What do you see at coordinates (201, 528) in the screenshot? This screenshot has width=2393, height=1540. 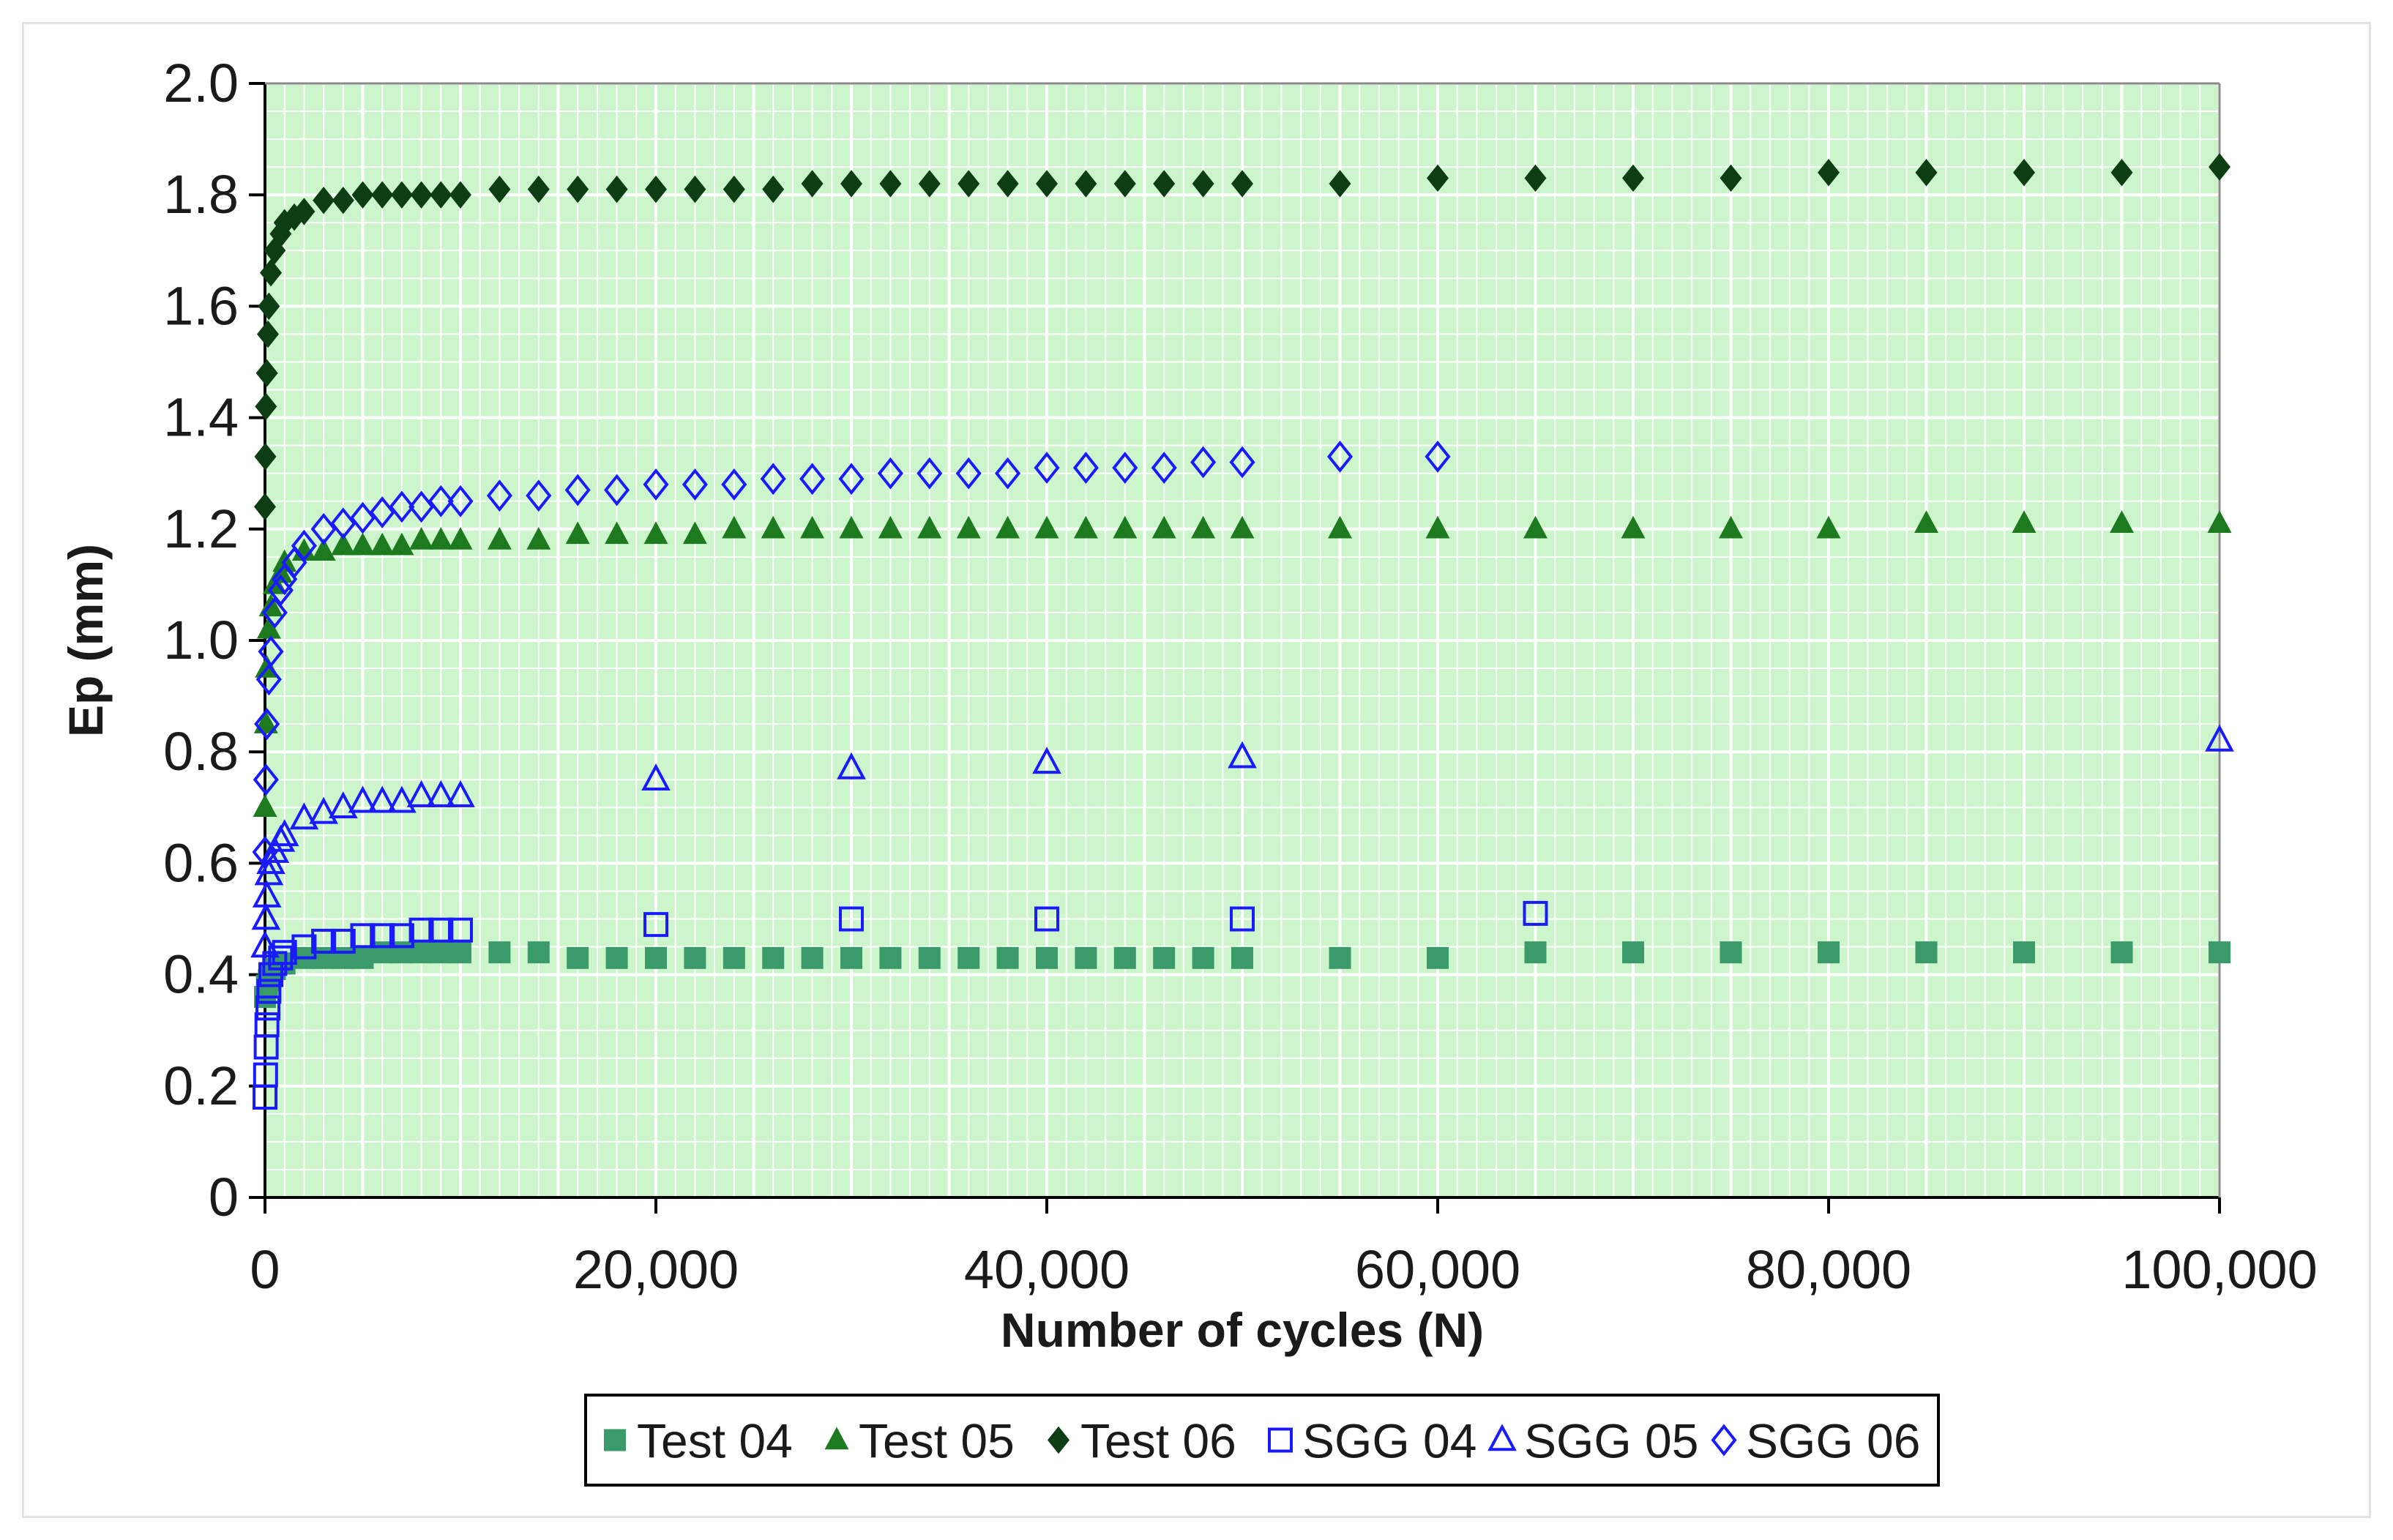 I see `y-tick-label: 1.2` at bounding box center [201, 528].